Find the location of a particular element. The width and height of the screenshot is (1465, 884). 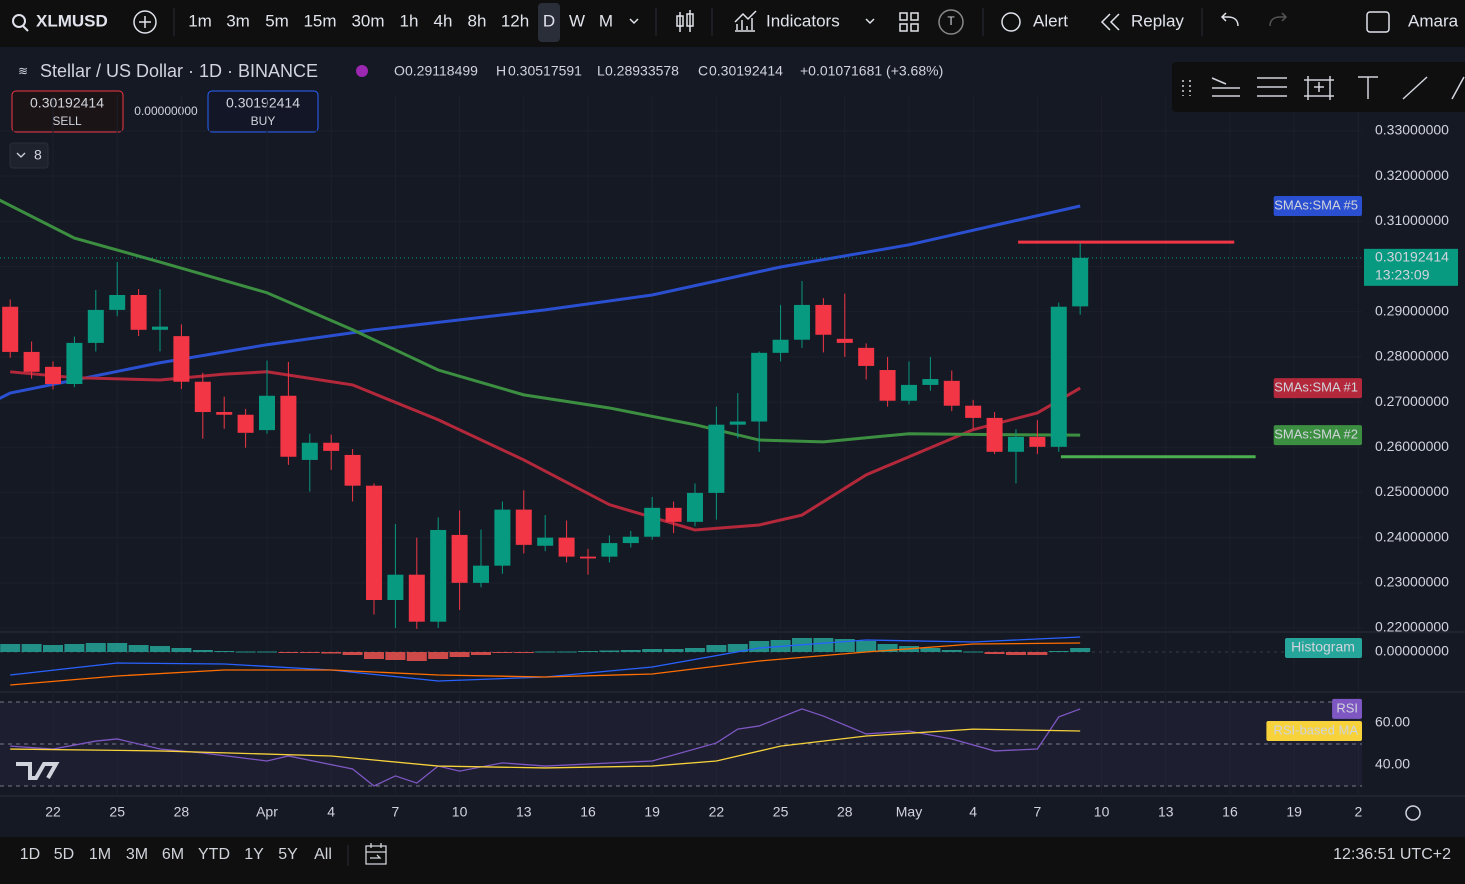

timeframe: 3m is located at coordinates (238, 20).